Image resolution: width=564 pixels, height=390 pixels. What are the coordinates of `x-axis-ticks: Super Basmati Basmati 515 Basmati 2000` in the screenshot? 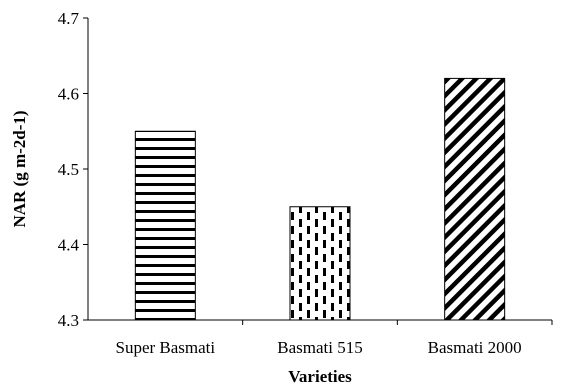 It's located at (334, 338).